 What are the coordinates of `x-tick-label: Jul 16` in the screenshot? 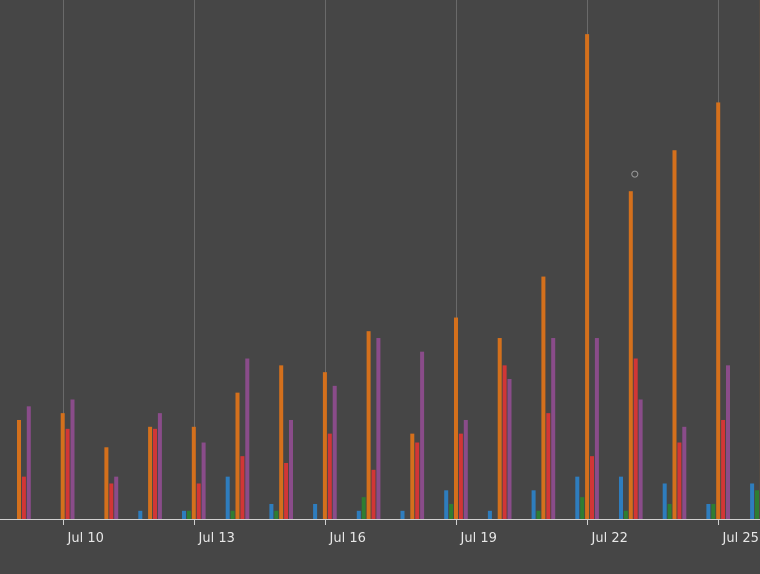 It's located at (347, 538).